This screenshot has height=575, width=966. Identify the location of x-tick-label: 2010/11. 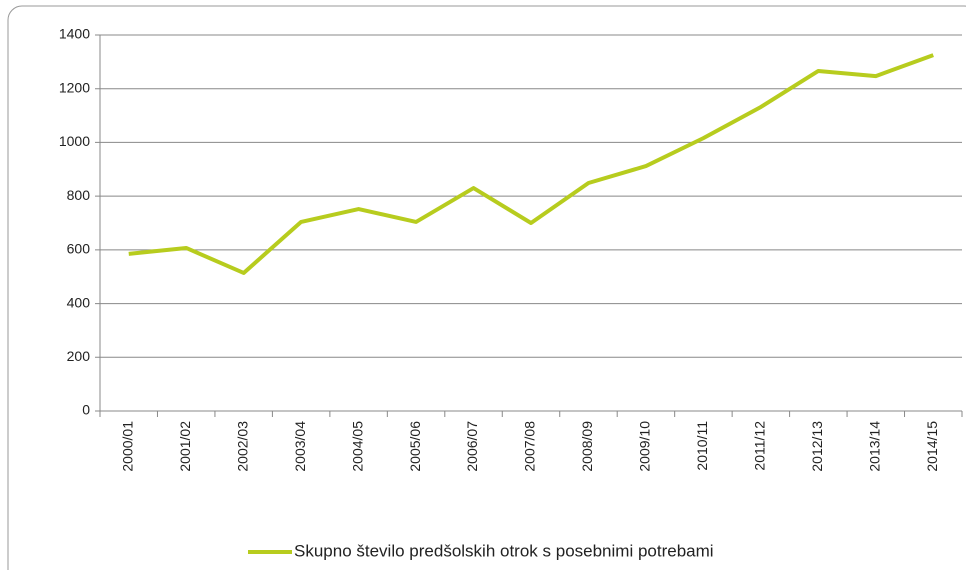
(702, 446).